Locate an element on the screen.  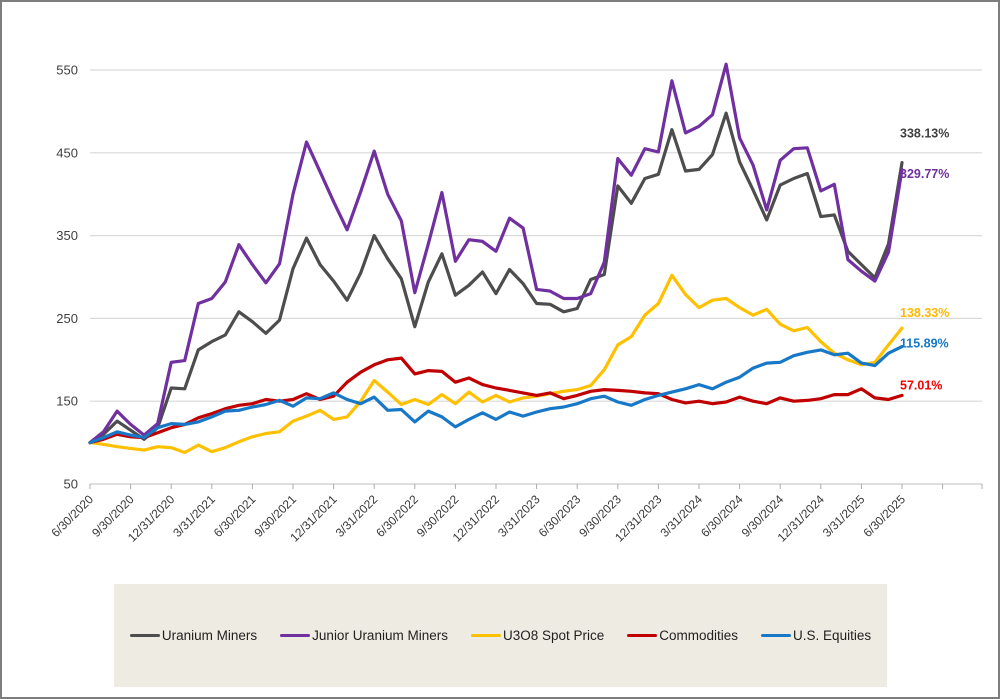
series-end-value-label: 329.77% is located at coordinates (924, 174).